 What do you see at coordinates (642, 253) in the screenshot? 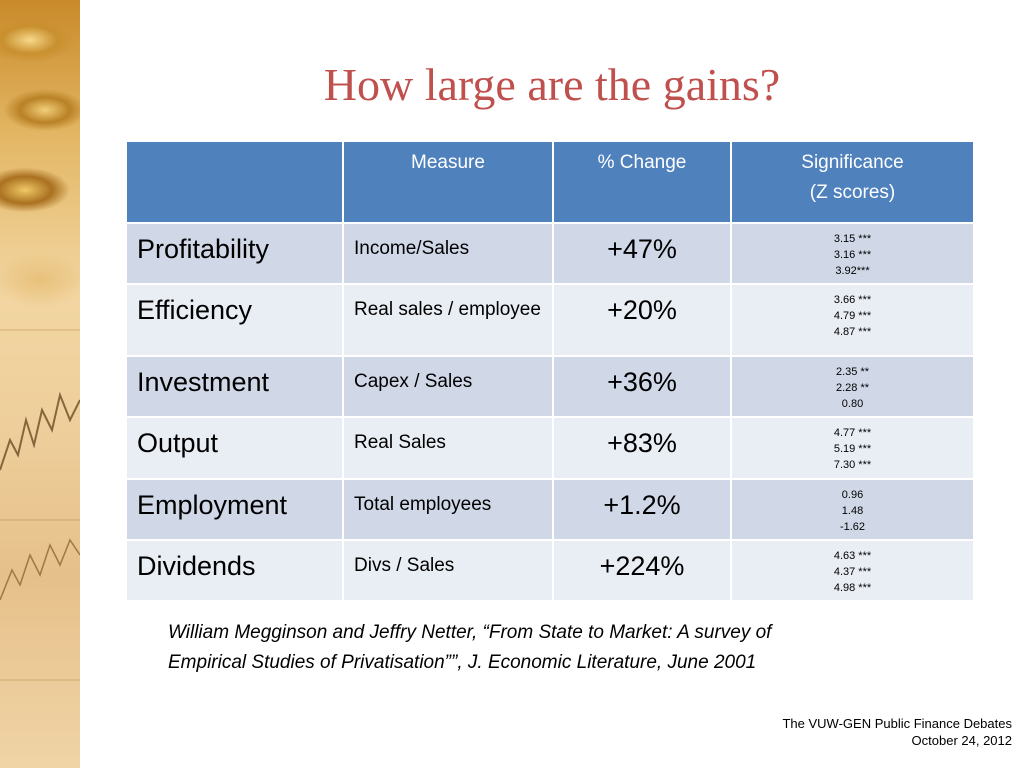
I see `row-change: +47%` at bounding box center [642, 253].